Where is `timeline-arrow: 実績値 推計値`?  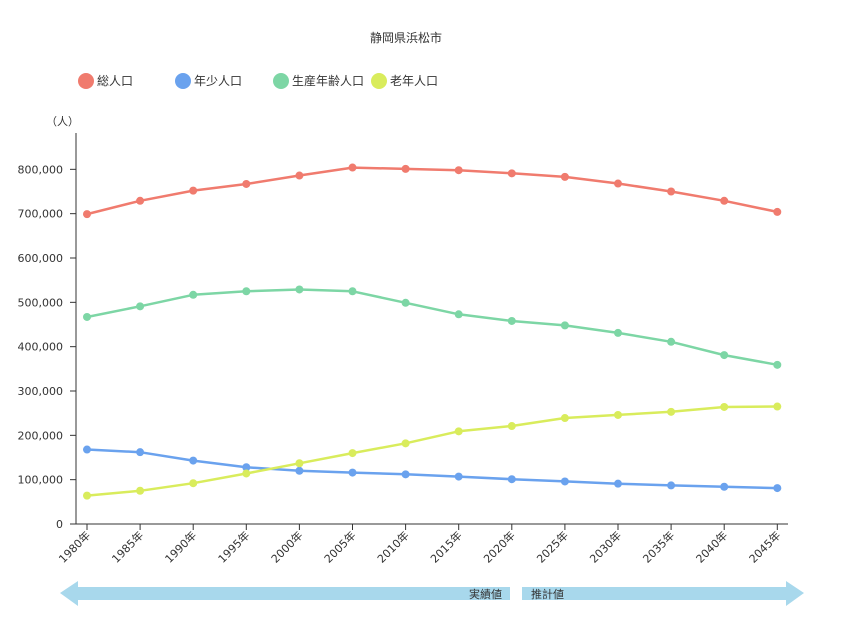 timeline-arrow: 実績値 推計値 is located at coordinates (432, 593).